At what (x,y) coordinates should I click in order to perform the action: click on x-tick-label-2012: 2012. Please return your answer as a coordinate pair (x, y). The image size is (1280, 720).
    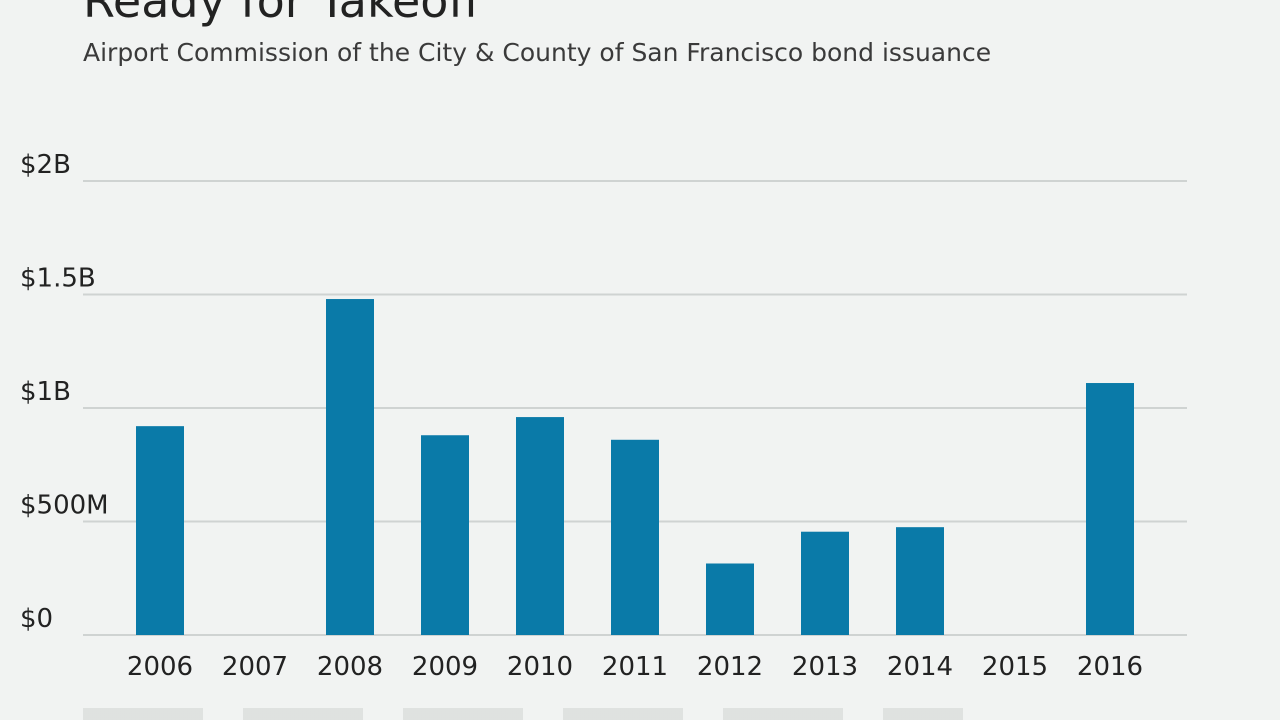
    Looking at the image, I should click on (730, 667).